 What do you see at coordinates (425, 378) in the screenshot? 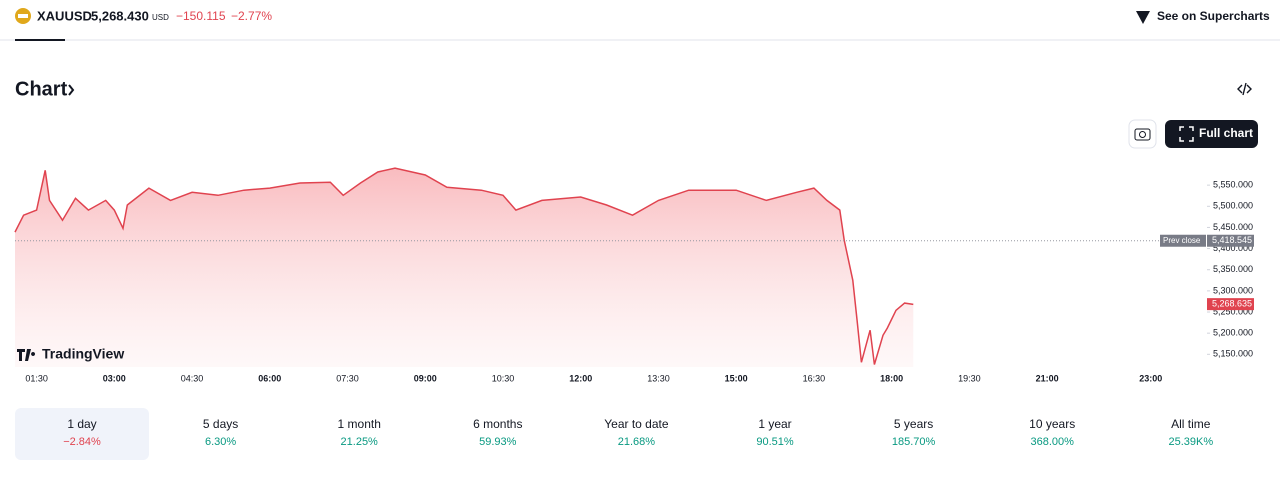
I see `x-tick-label: 09:00` at bounding box center [425, 378].